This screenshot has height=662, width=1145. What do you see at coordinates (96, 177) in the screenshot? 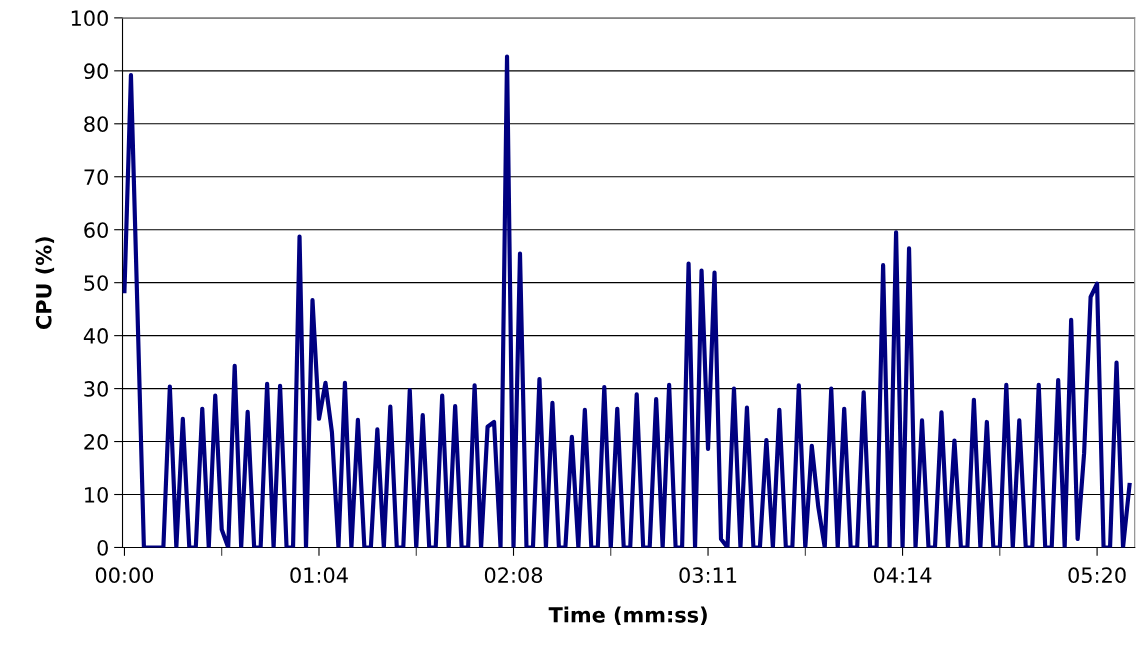
I see `y-tick-label: 70` at bounding box center [96, 177].